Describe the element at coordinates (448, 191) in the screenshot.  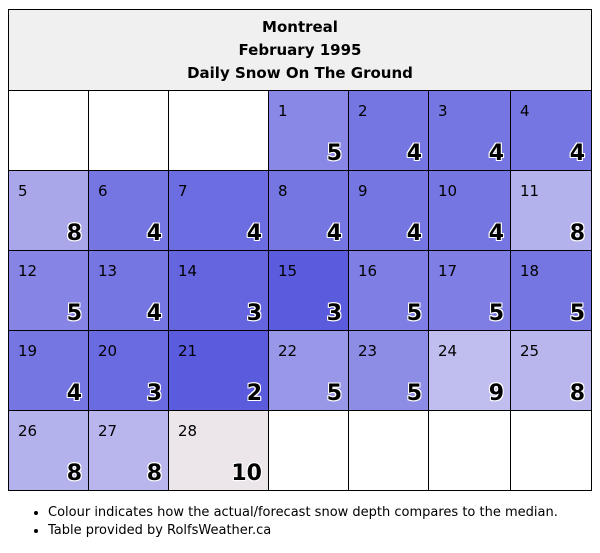
I see `day-number: 10` at that location.